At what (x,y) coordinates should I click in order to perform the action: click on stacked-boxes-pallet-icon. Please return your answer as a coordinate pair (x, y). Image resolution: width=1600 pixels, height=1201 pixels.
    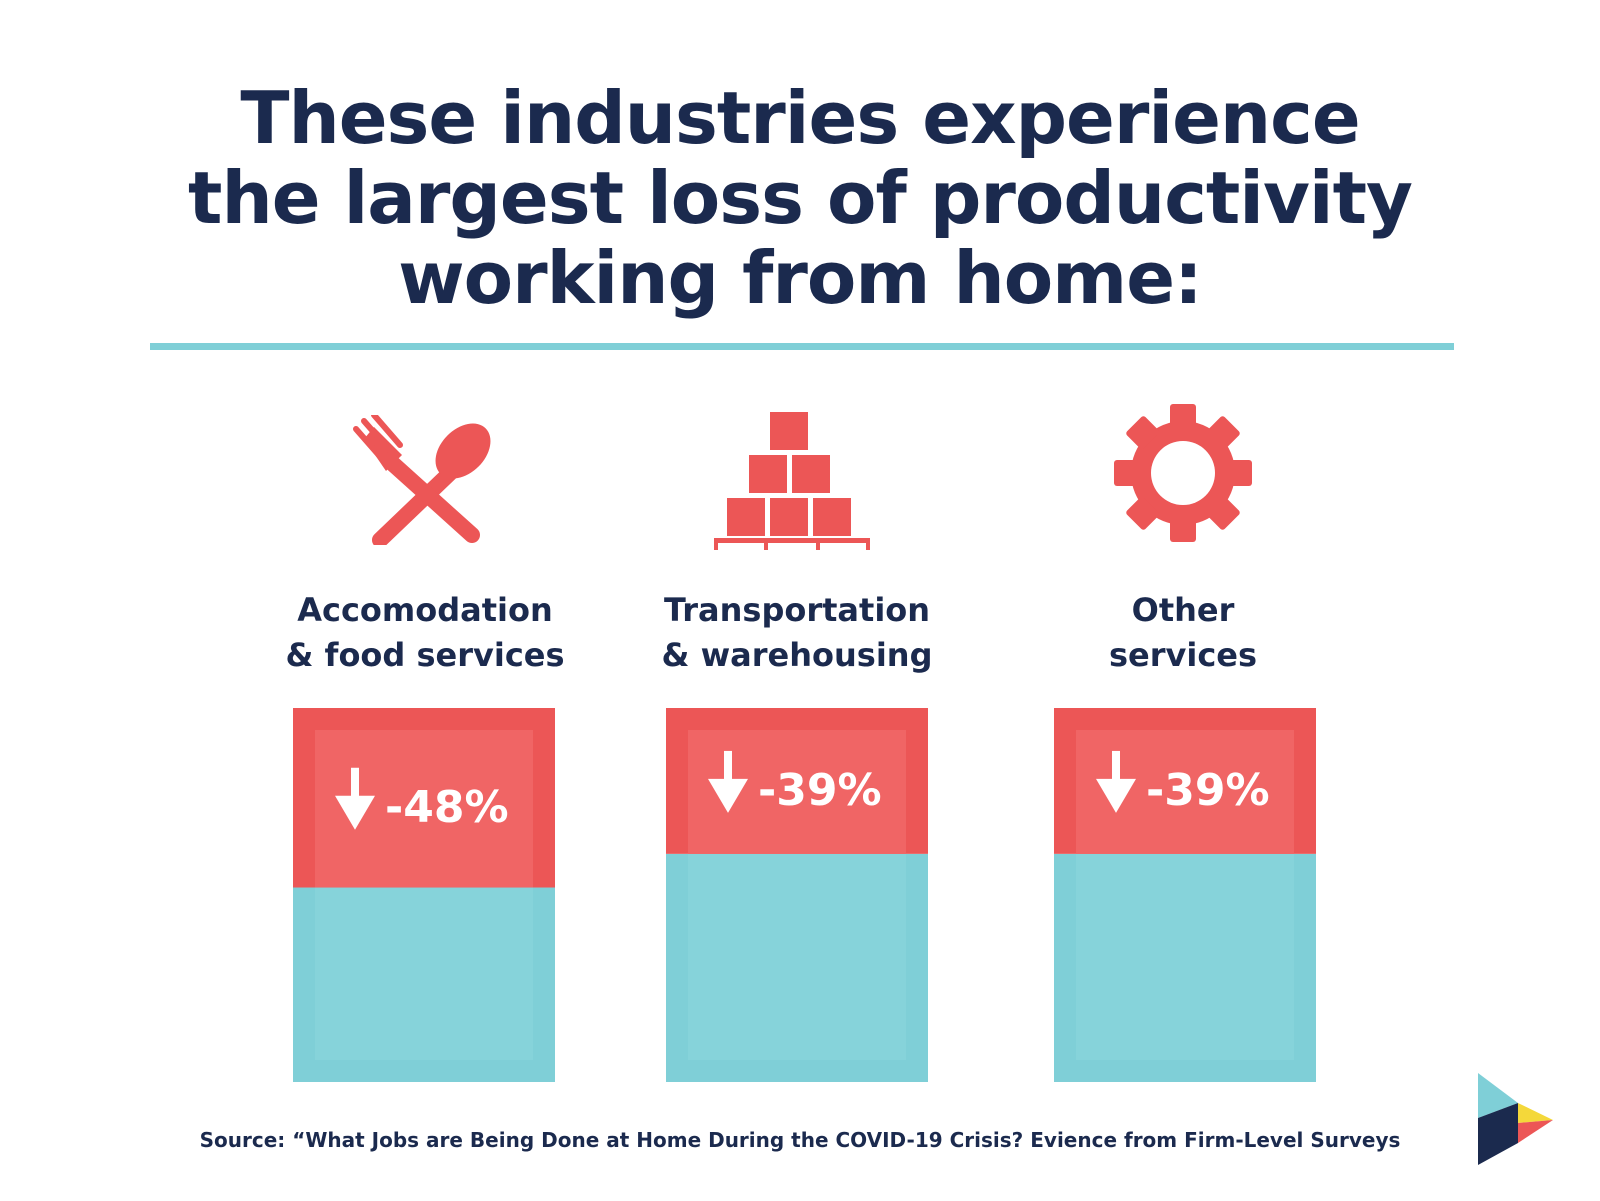
    Looking at the image, I should click on (792, 481).